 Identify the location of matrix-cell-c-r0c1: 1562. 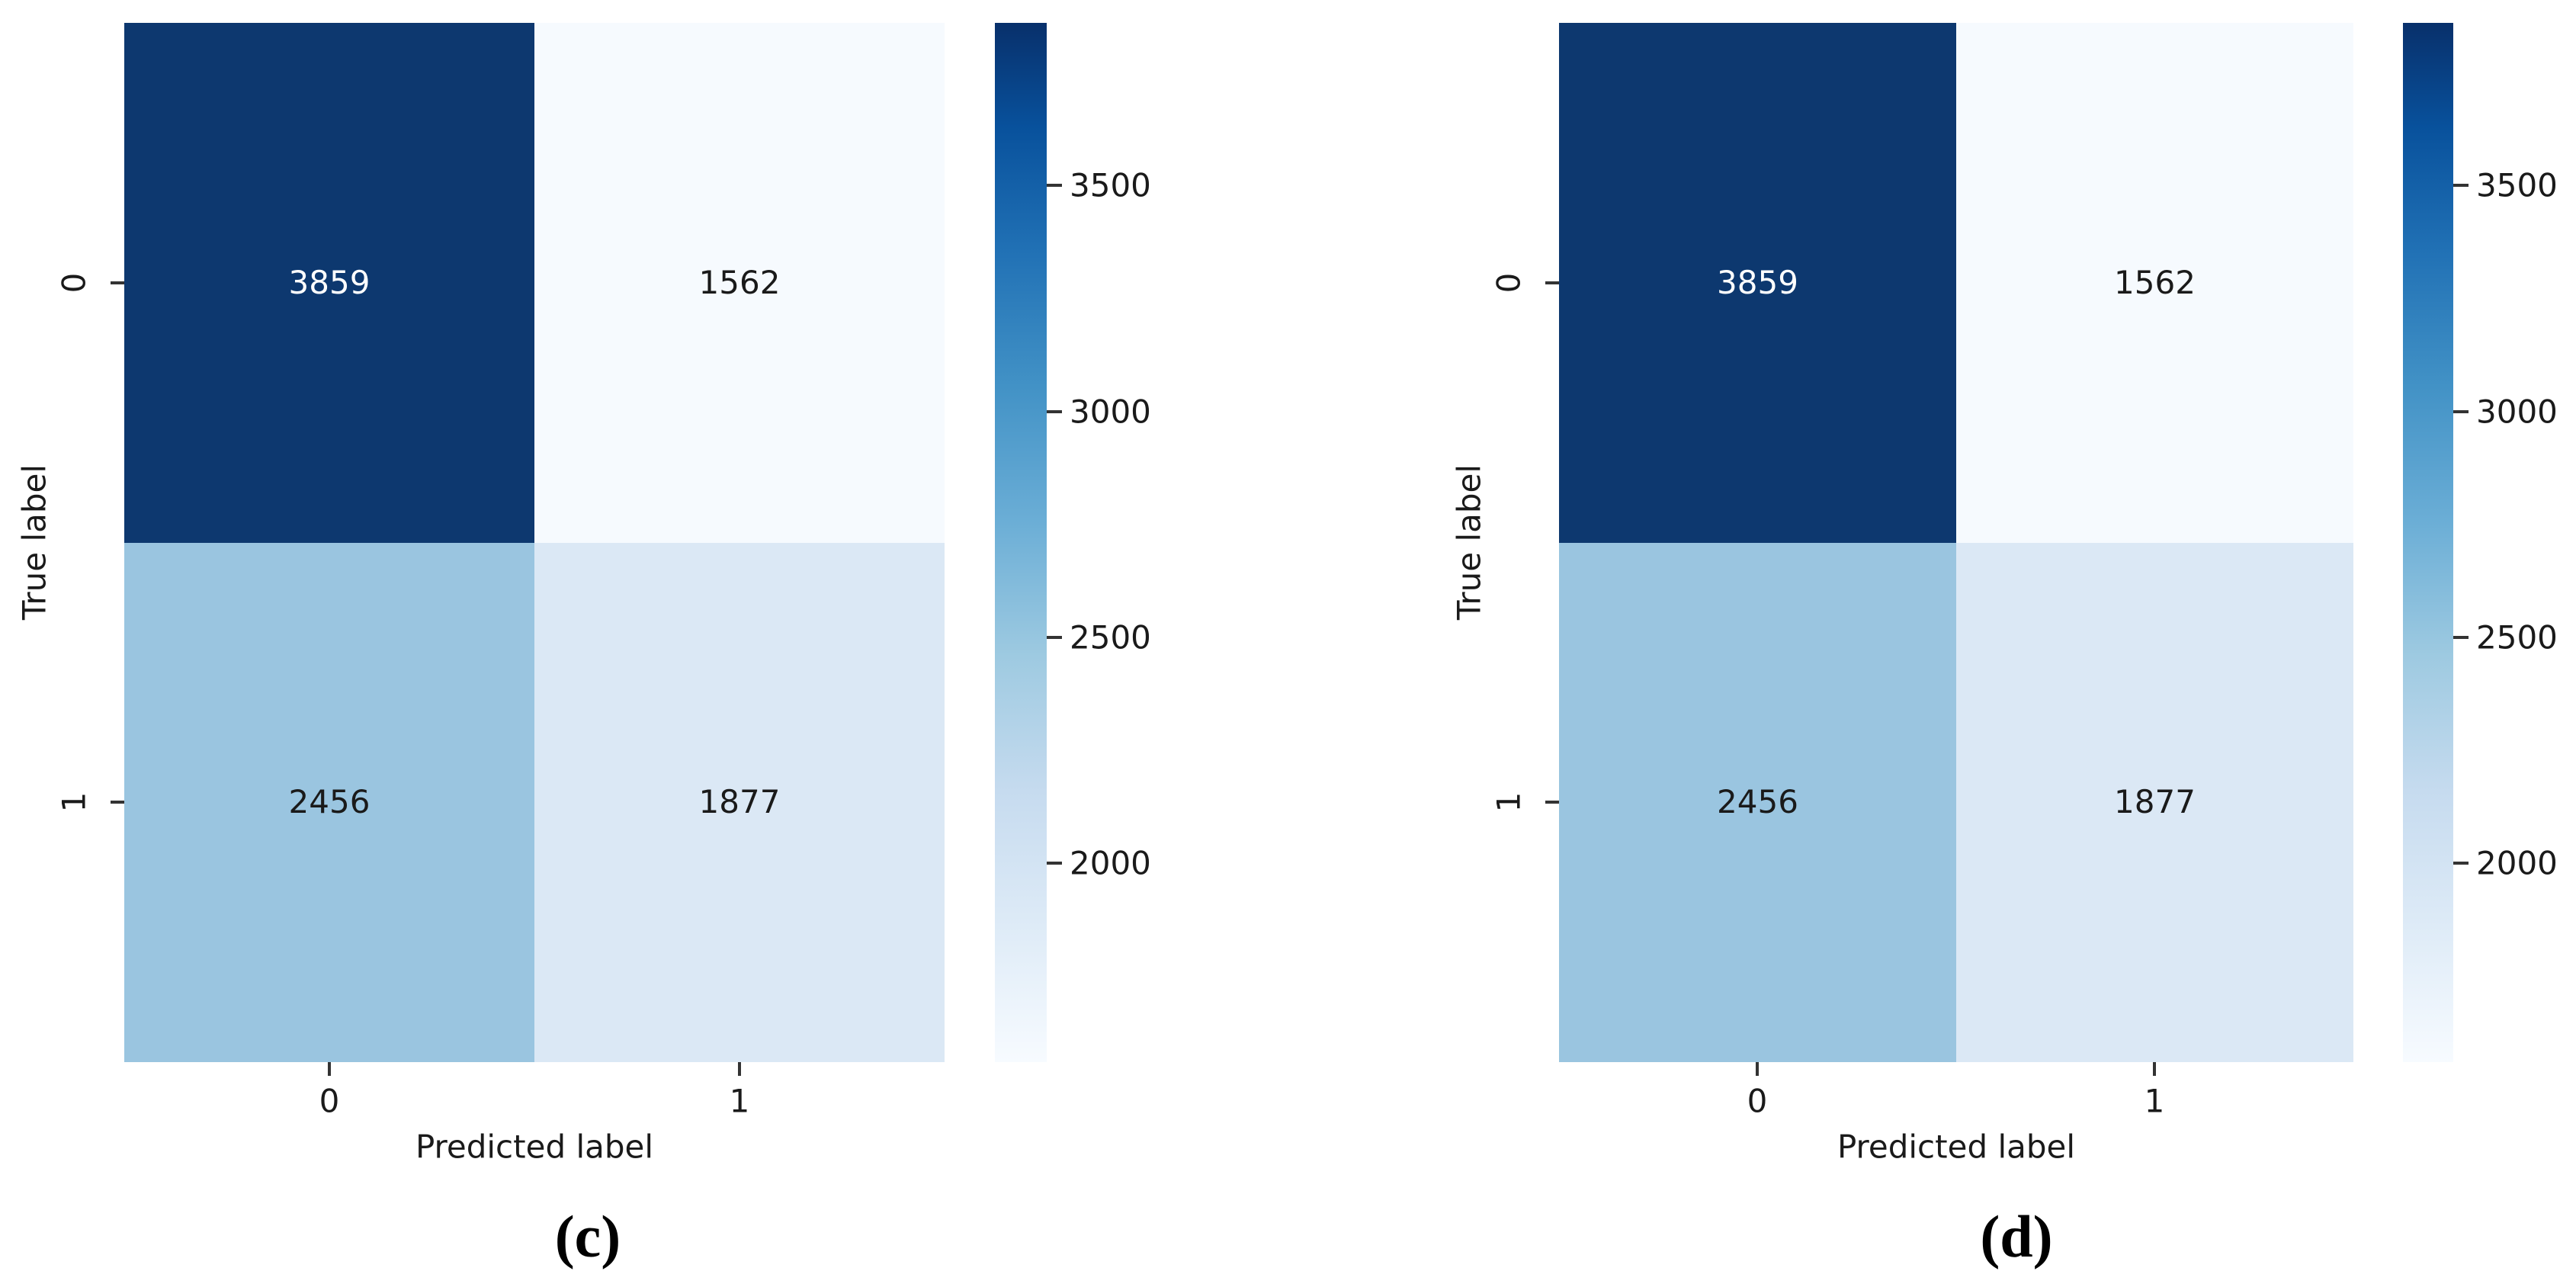
(739, 283).